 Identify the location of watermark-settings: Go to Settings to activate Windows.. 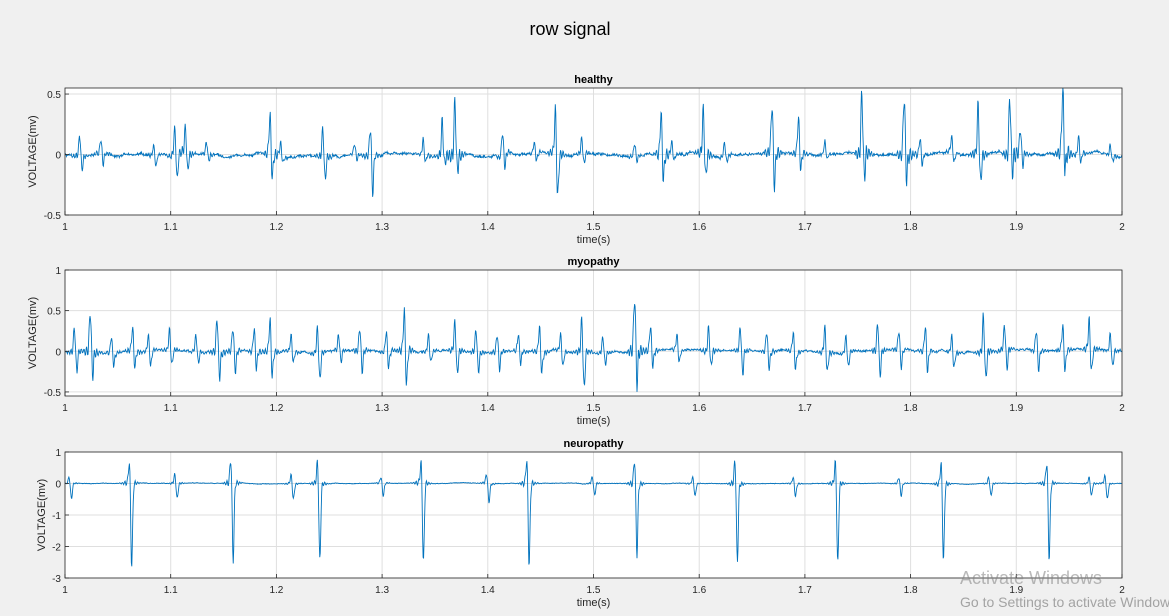
(1064, 602).